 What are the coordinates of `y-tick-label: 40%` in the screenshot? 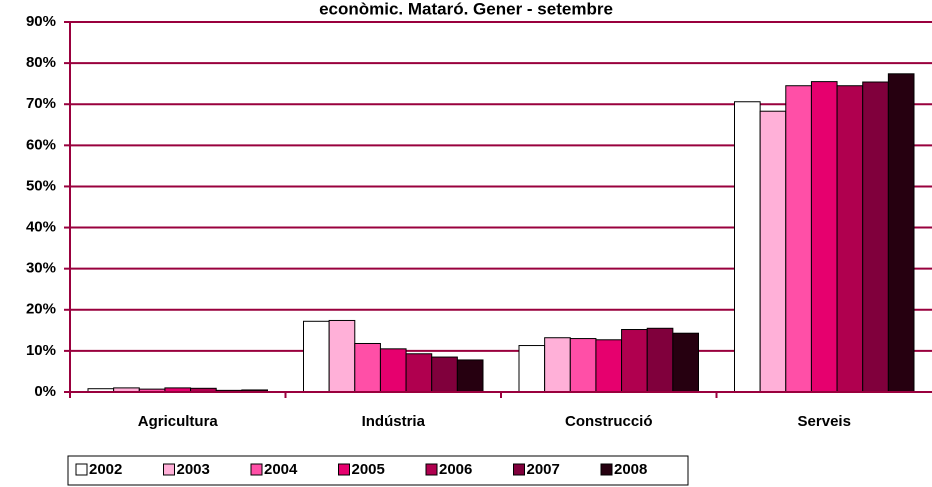 It's located at (41, 227).